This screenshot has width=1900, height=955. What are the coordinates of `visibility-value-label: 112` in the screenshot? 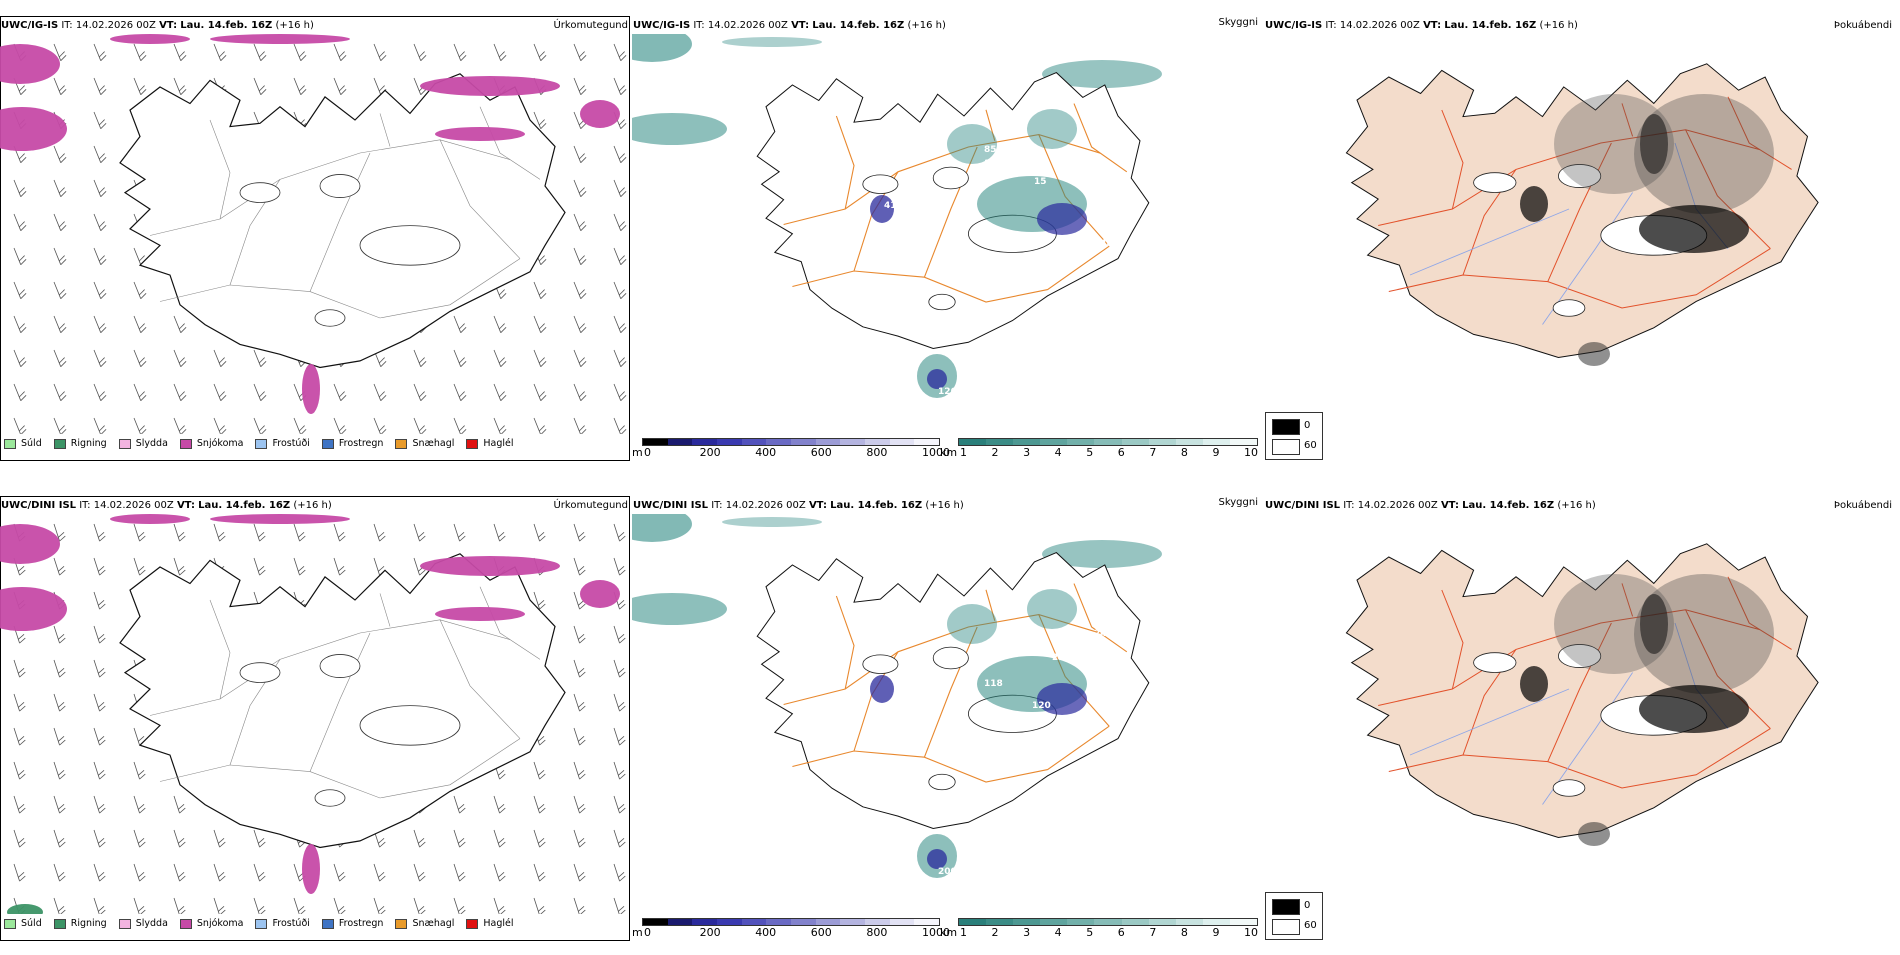 It's located at (1103, 226).